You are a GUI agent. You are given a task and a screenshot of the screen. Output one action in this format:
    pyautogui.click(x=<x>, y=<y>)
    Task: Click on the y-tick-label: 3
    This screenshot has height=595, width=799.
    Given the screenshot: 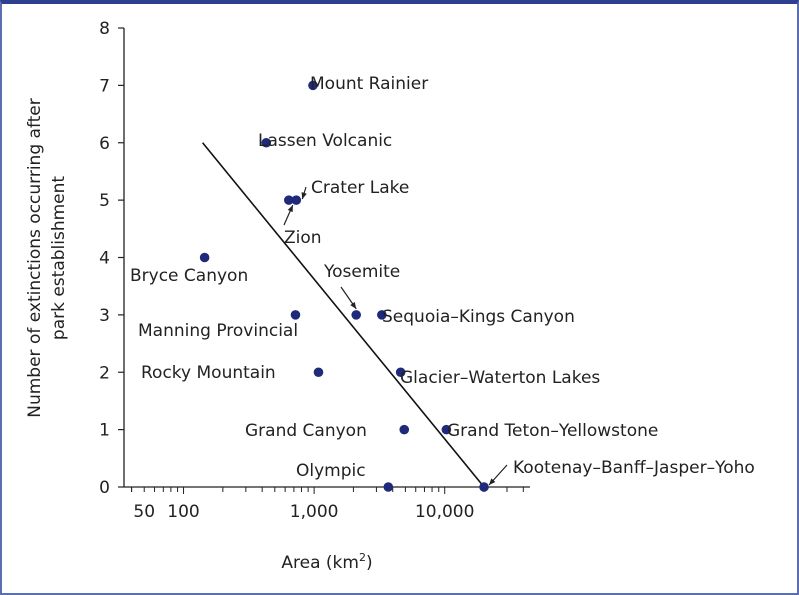 What is the action you would take?
    pyautogui.click(x=104, y=316)
    